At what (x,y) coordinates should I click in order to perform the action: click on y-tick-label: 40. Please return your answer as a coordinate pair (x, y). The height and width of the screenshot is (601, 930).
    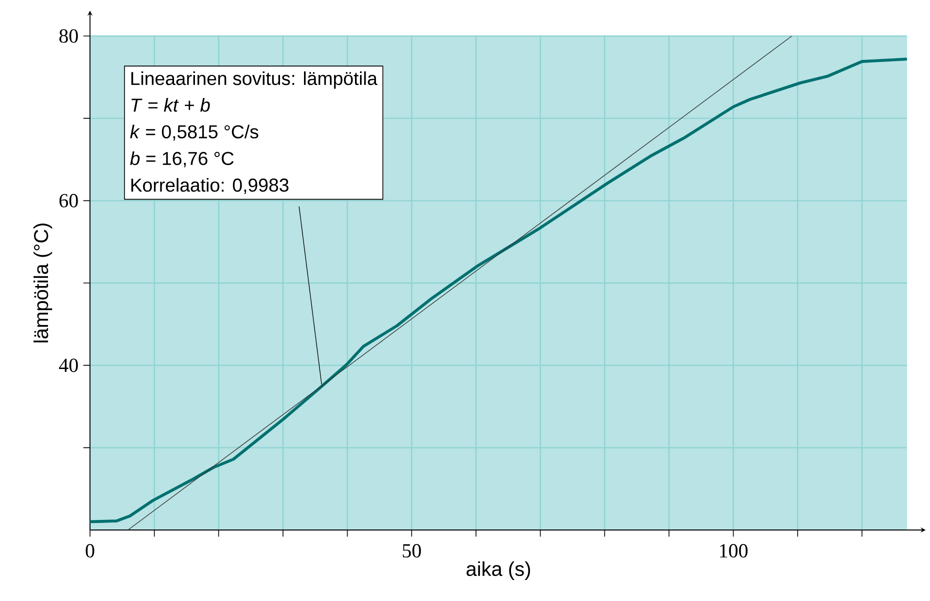
    Looking at the image, I should click on (68, 365).